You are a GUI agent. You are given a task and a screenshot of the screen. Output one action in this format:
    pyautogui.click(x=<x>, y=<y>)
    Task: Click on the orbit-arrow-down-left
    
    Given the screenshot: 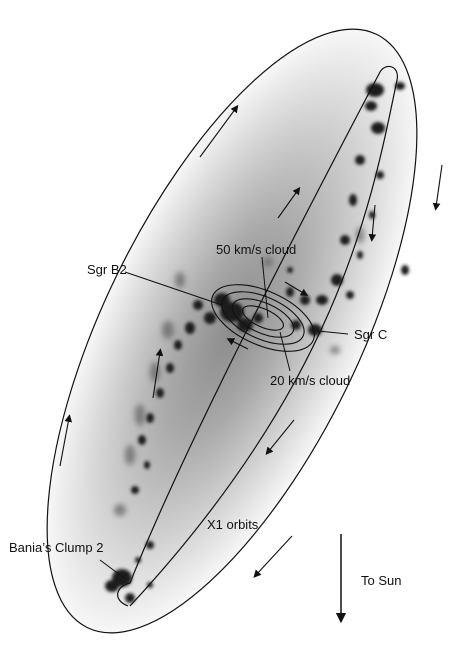 What is the action you would take?
    pyautogui.click(x=280, y=437)
    